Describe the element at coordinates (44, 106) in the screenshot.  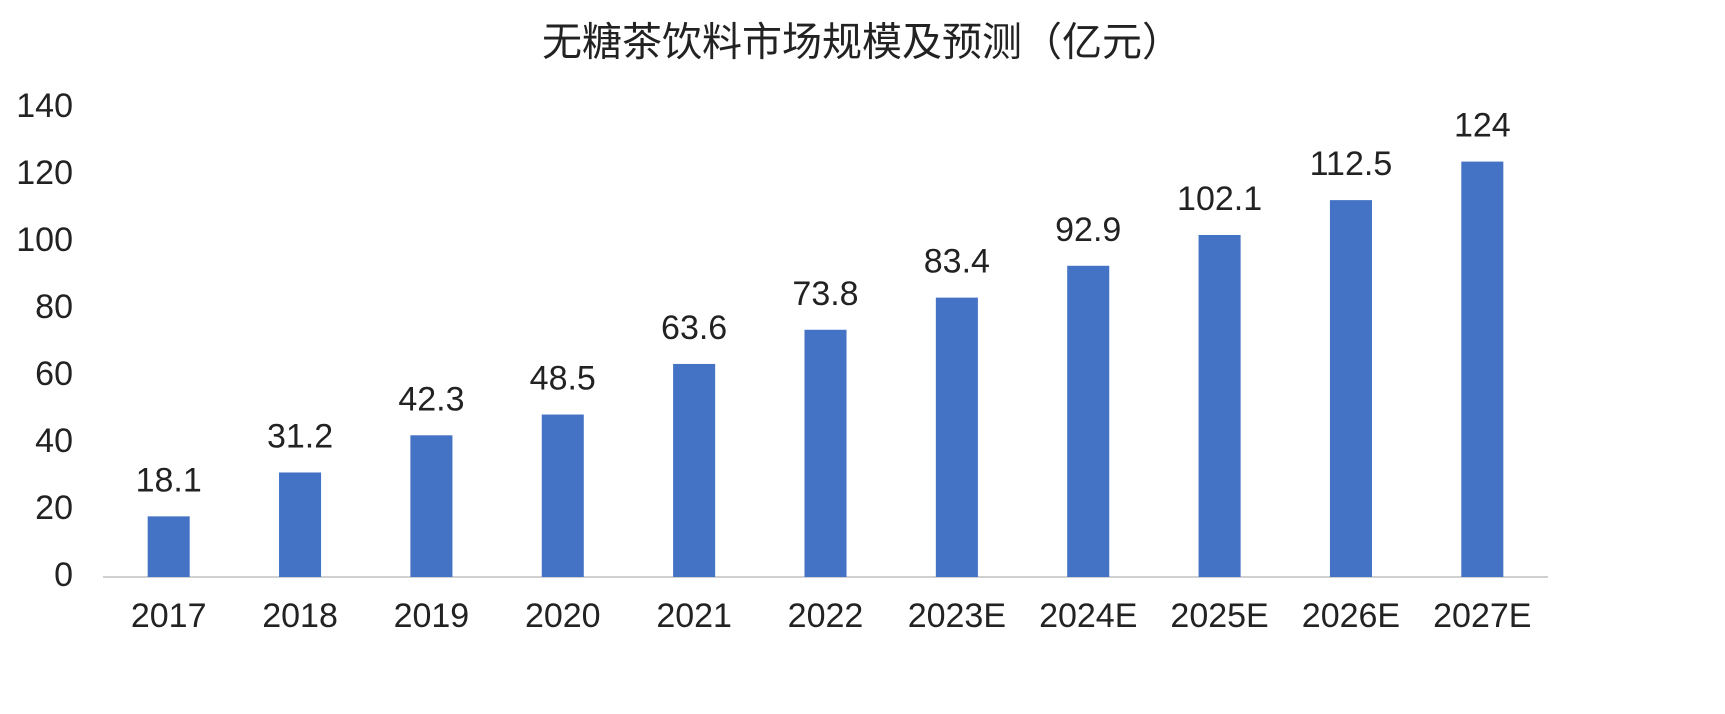
I see `y-tick-label: 140` at that location.